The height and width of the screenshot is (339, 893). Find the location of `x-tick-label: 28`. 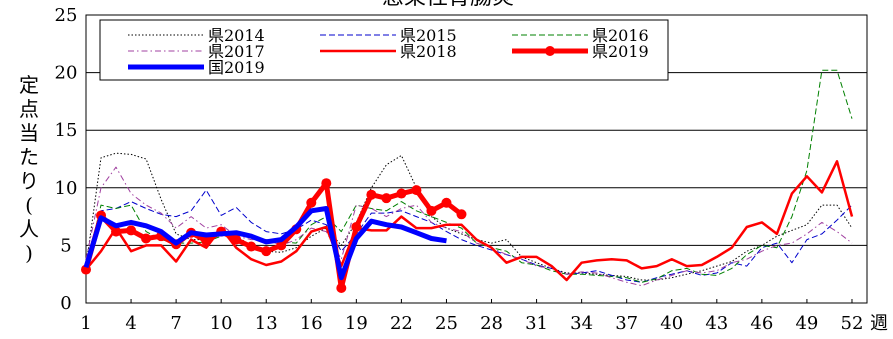

x-tick-label: 28 is located at coordinates (491, 323).